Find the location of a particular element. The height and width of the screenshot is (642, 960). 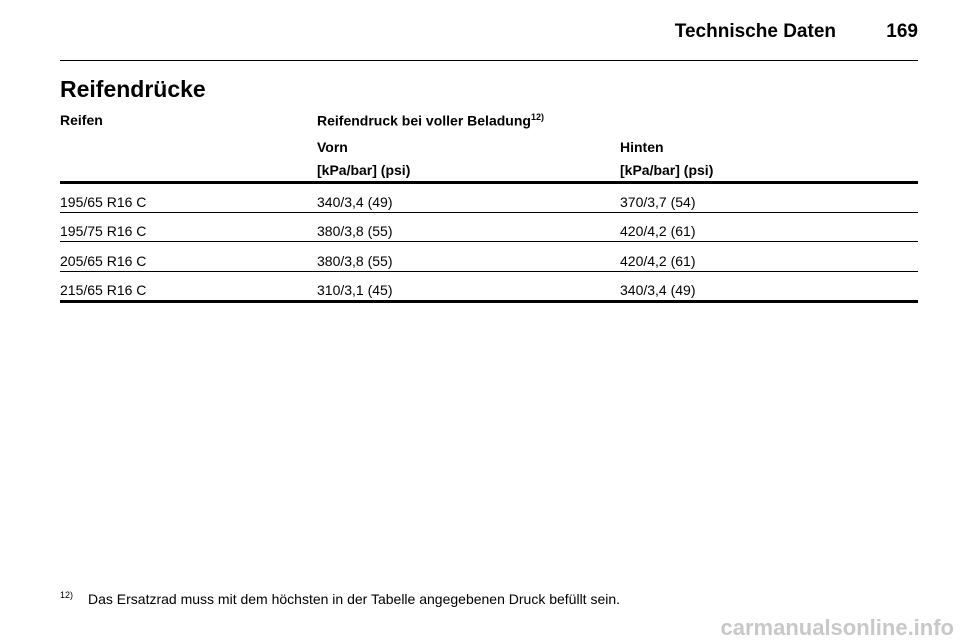

table-rule is located at coordinates (489, 182).